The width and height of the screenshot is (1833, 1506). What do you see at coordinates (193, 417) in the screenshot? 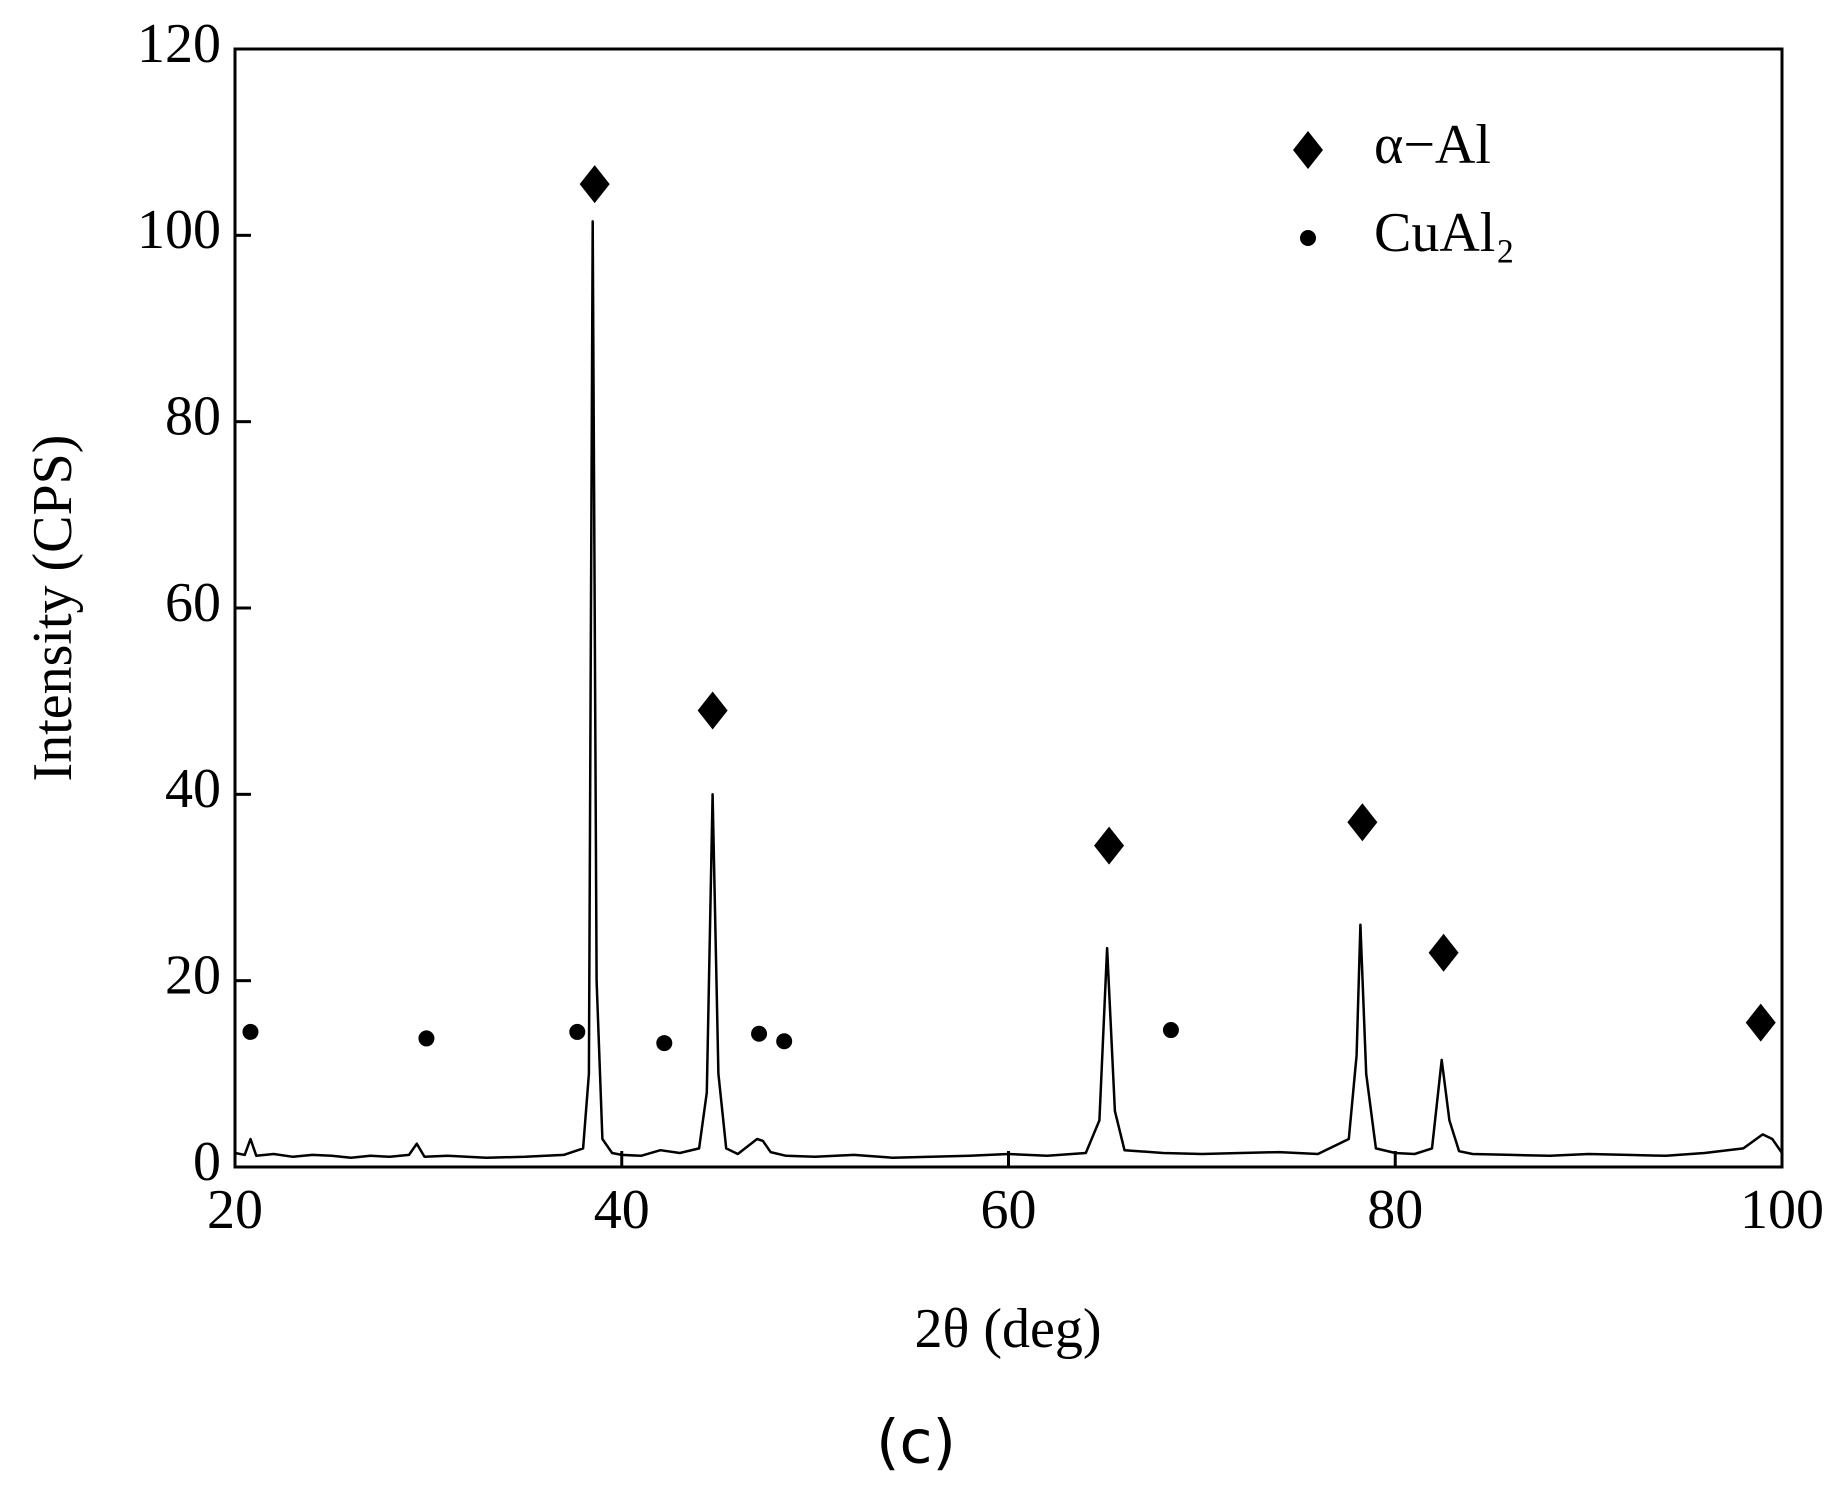
I see `y-tick-label: 80` at bounding box center [193, 417].